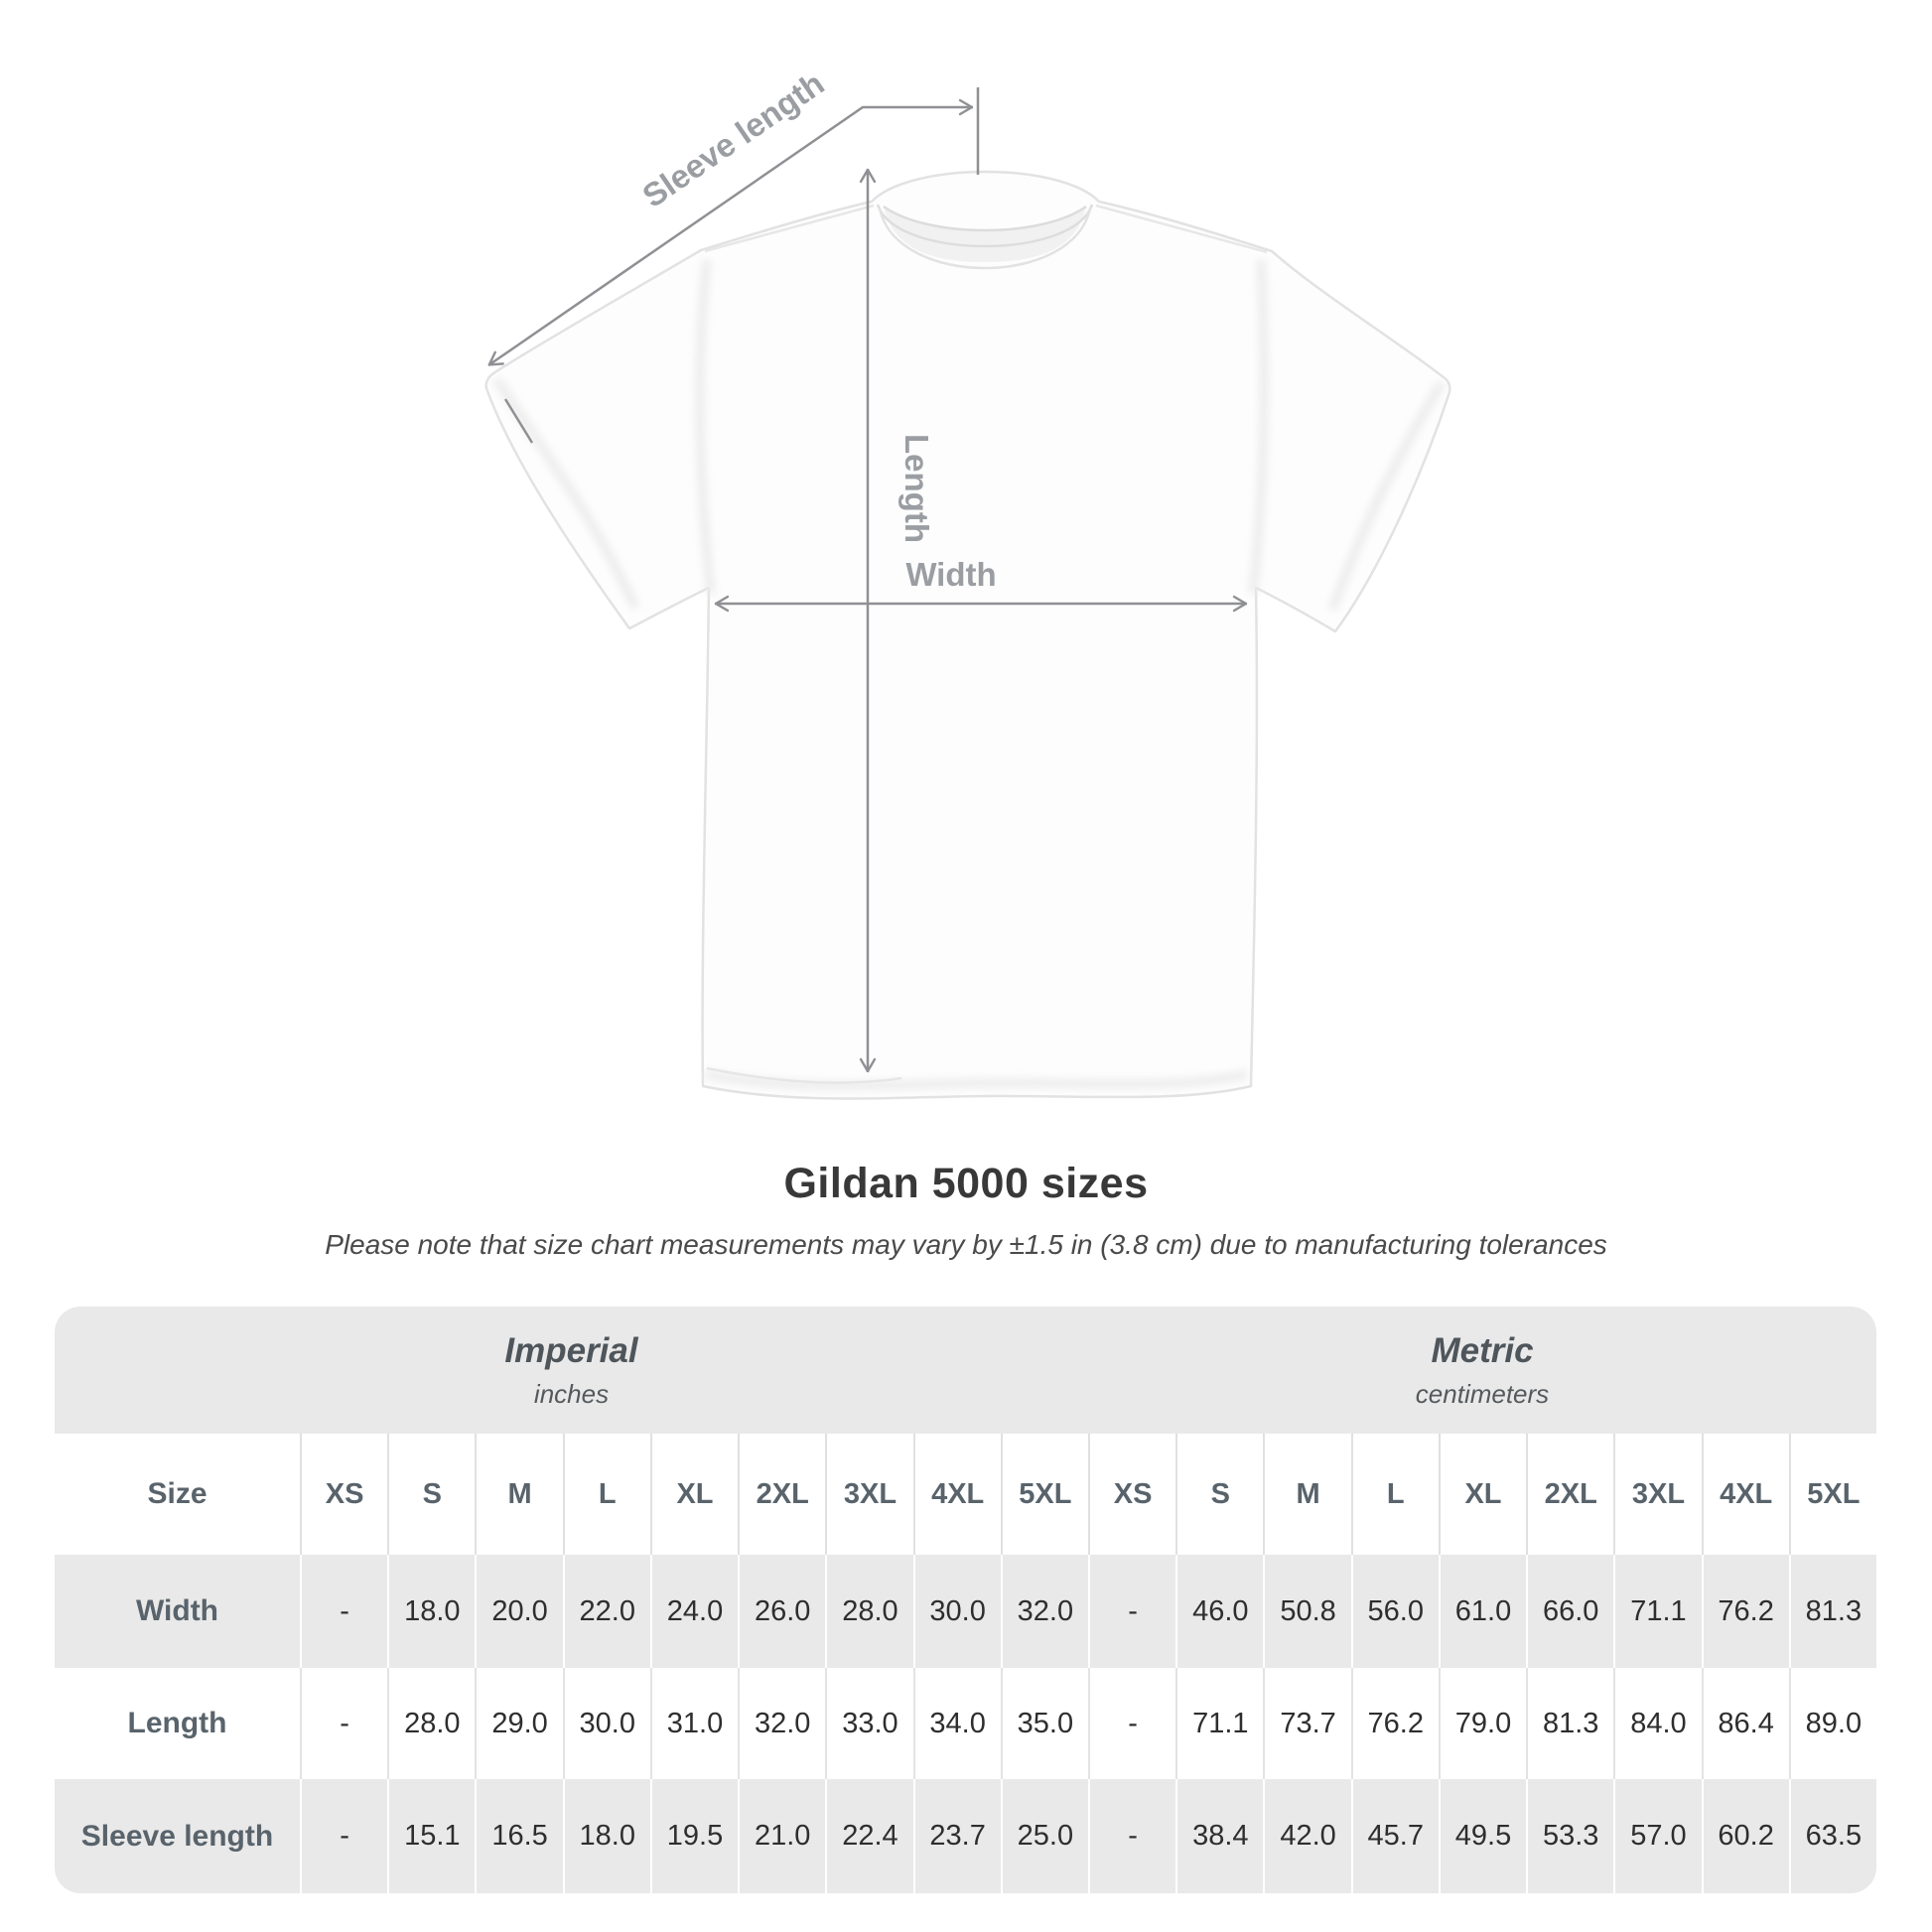  Describe the element at coordinates (1832, 1836) in the screenshot. I see `table-cell: 63.5` at that location.